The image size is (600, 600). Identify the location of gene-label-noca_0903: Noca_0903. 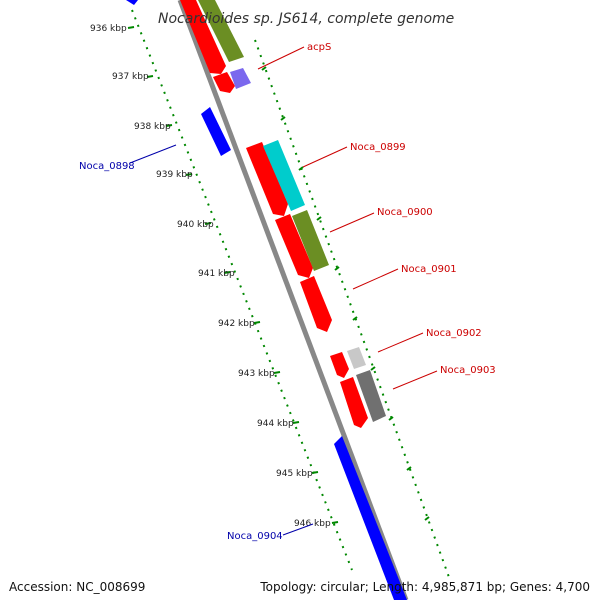
(468, 370).